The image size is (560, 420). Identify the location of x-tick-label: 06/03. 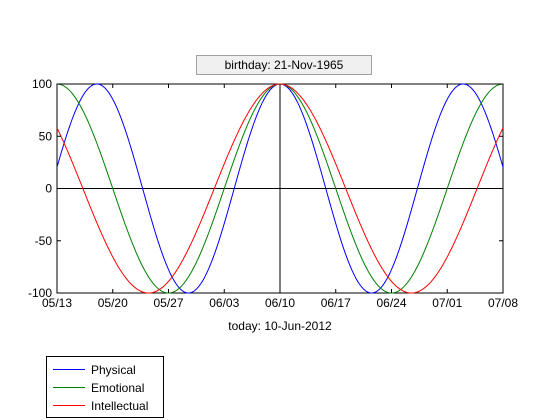
(224, 303).